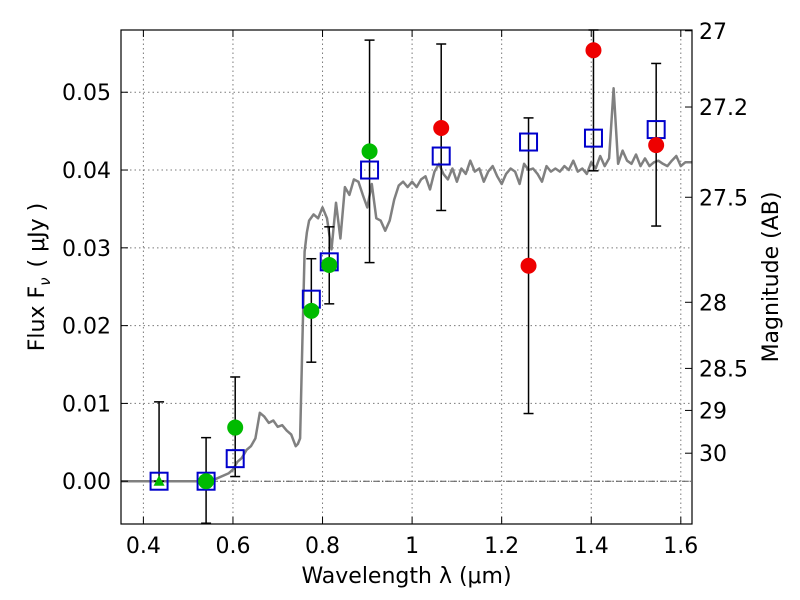 The width and height of the screenshot is (800, 600). What do you see at coordinates (37, 318) in the screenshot?
I see `y-axis-title-main: Flux F` at bounding box center [37, 318].